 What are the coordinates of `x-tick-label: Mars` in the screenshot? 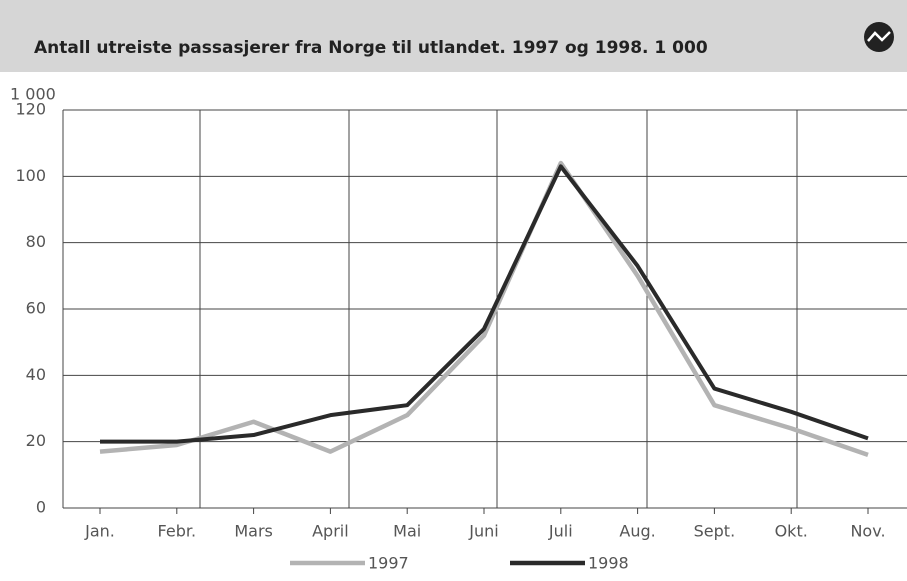 It's located at (253, 531).